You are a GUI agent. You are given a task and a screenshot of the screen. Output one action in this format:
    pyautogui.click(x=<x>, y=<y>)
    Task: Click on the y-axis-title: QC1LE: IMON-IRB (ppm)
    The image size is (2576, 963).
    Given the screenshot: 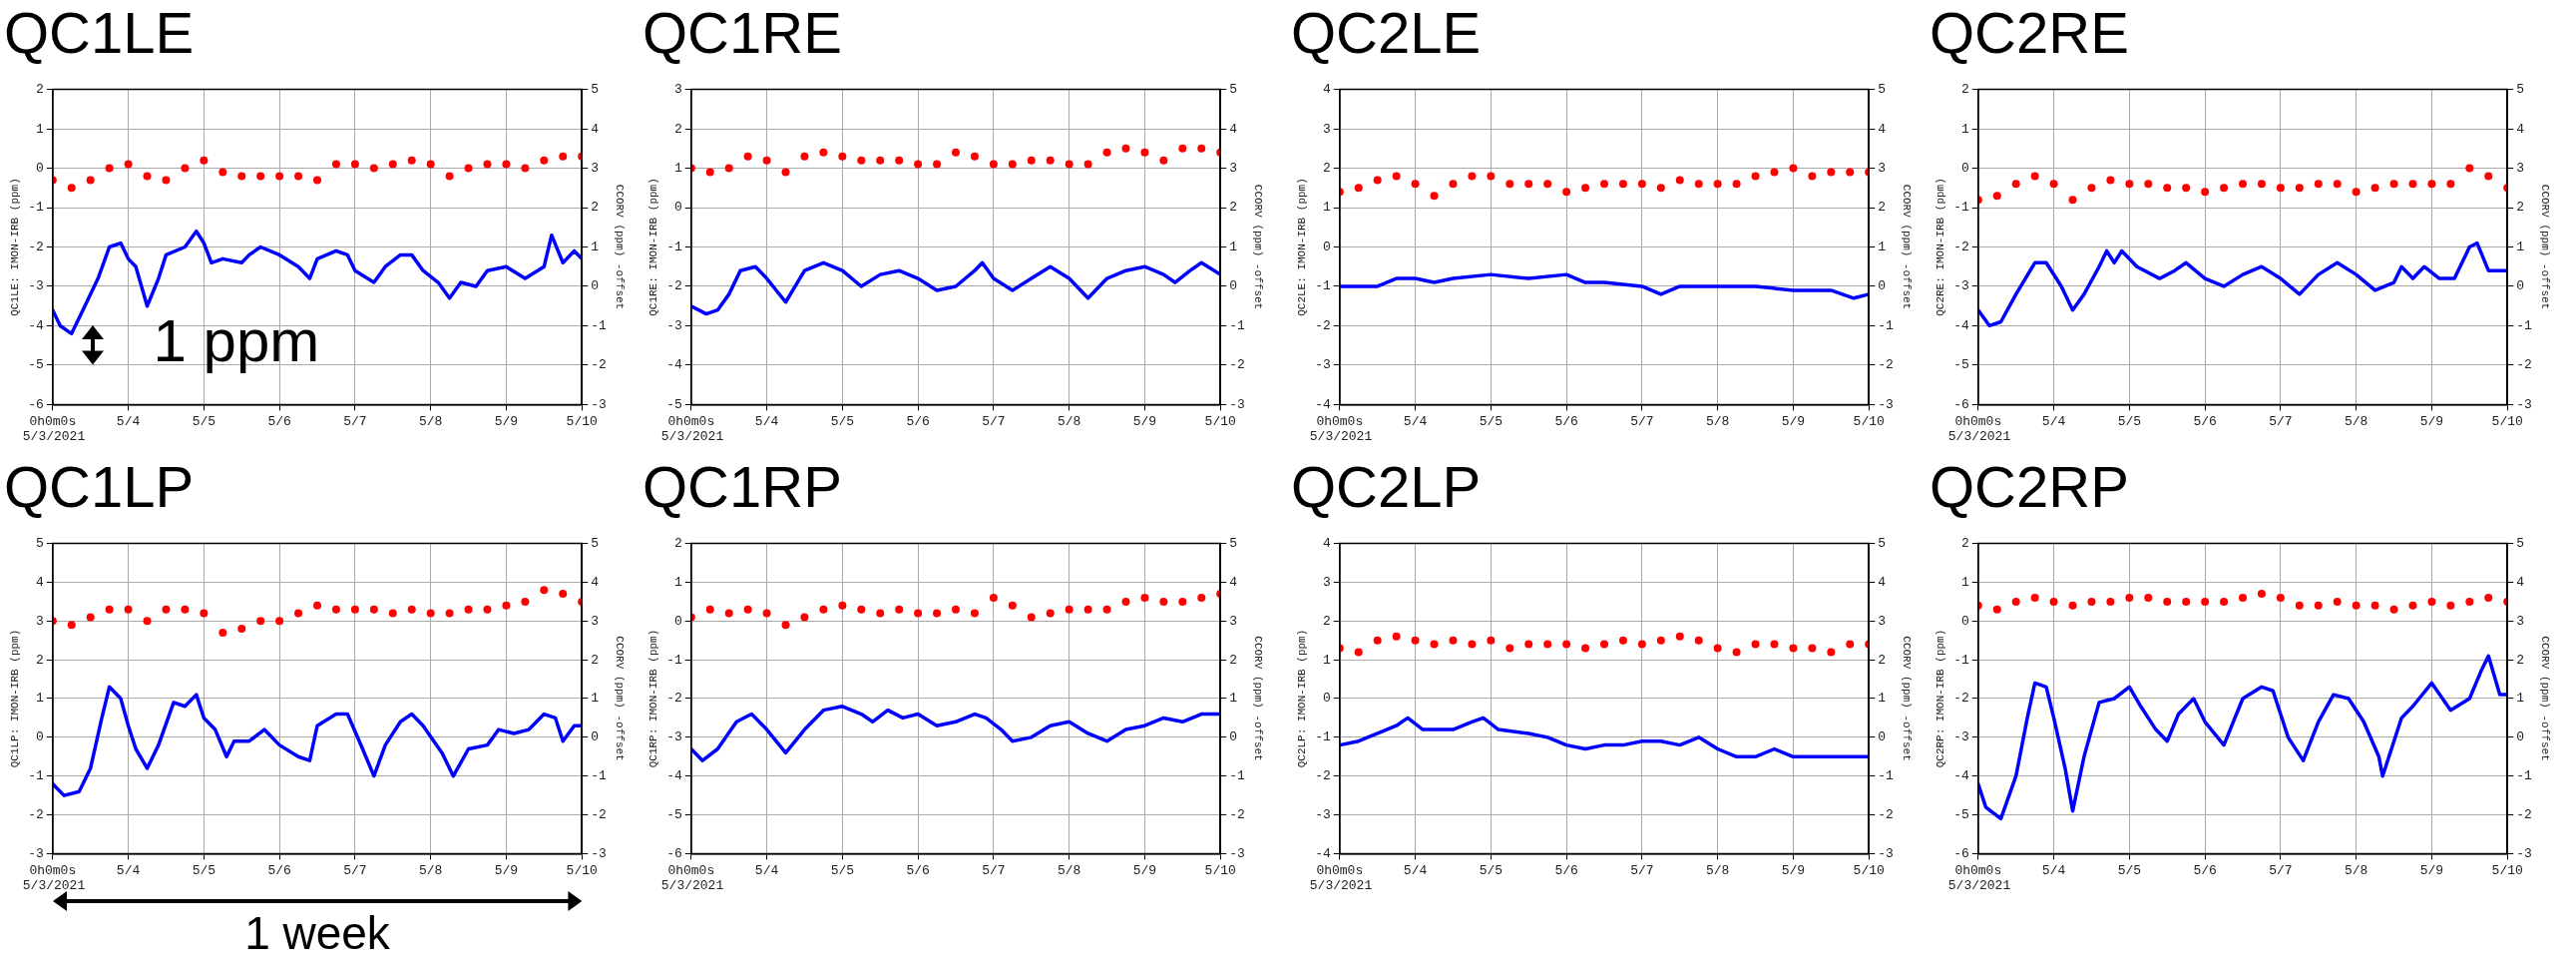 What is the action you would take?
    pyautogui.click(x=14, y=247)
    